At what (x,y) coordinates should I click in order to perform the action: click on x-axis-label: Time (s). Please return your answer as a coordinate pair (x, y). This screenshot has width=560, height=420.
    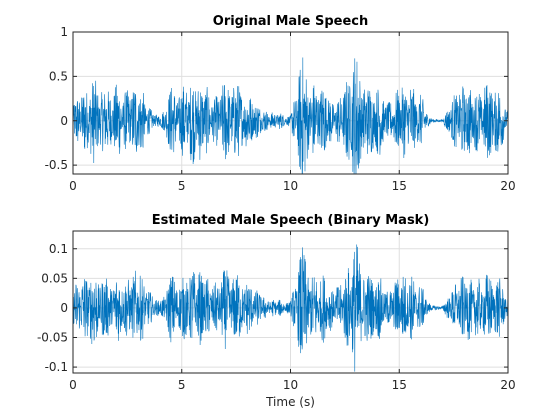
    Looking at the image, I should click on (290, 402).